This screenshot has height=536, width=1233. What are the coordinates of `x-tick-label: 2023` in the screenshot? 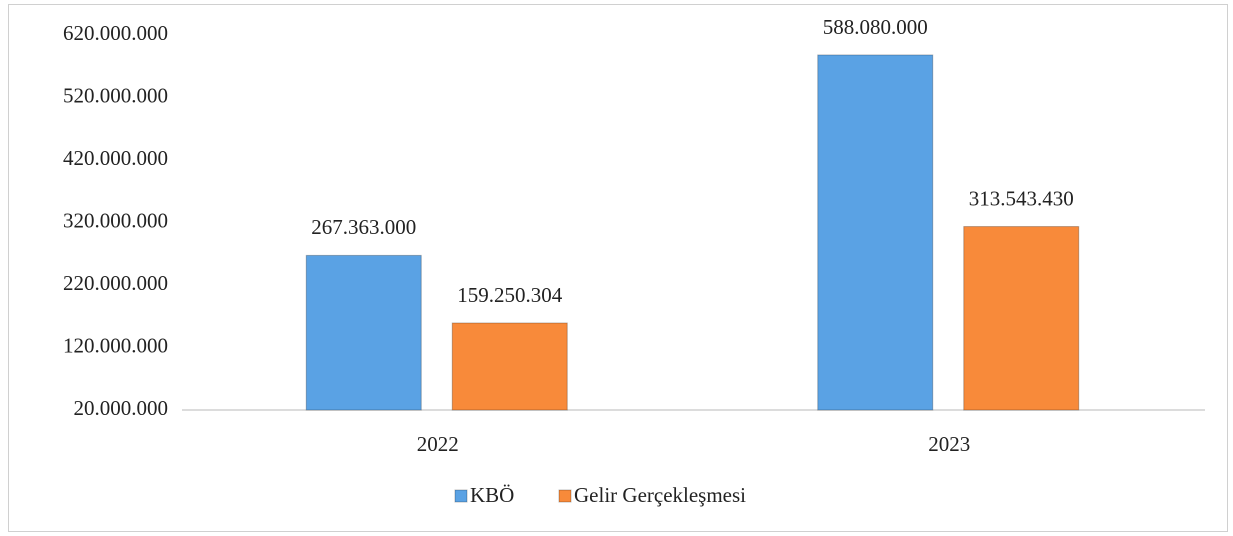 It's located at (949, 444).